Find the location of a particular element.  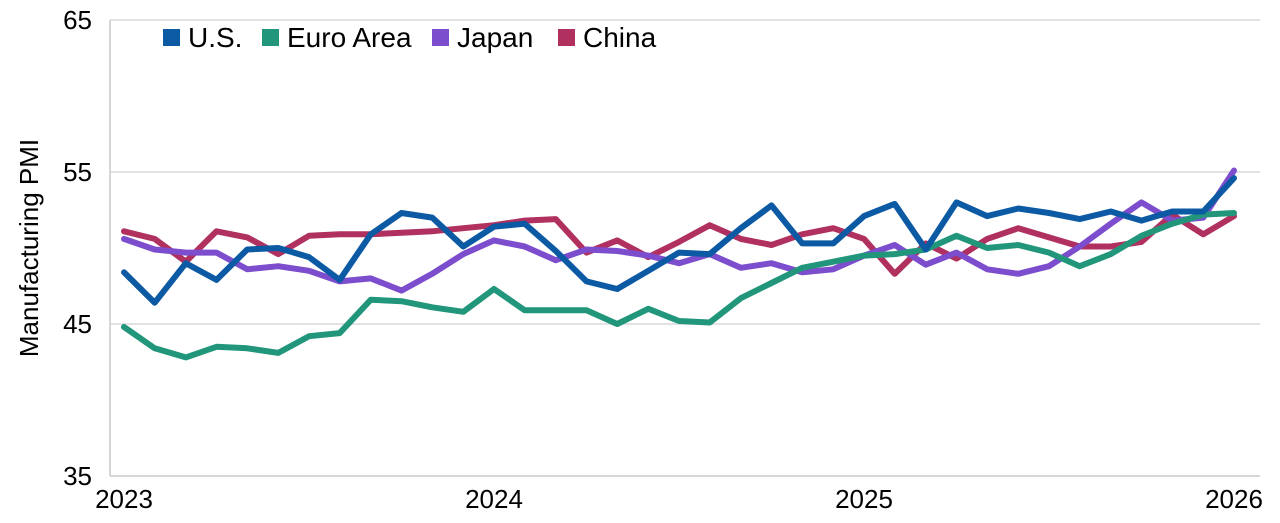

y-tick-label: 55 is located at coordinates (77, 172).